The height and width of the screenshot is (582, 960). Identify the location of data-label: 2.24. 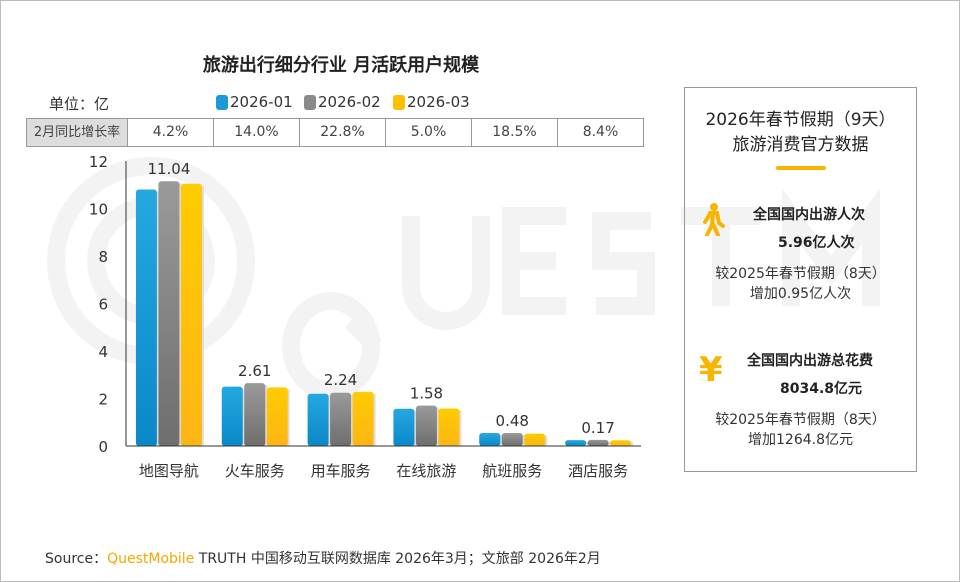
(340, 380).